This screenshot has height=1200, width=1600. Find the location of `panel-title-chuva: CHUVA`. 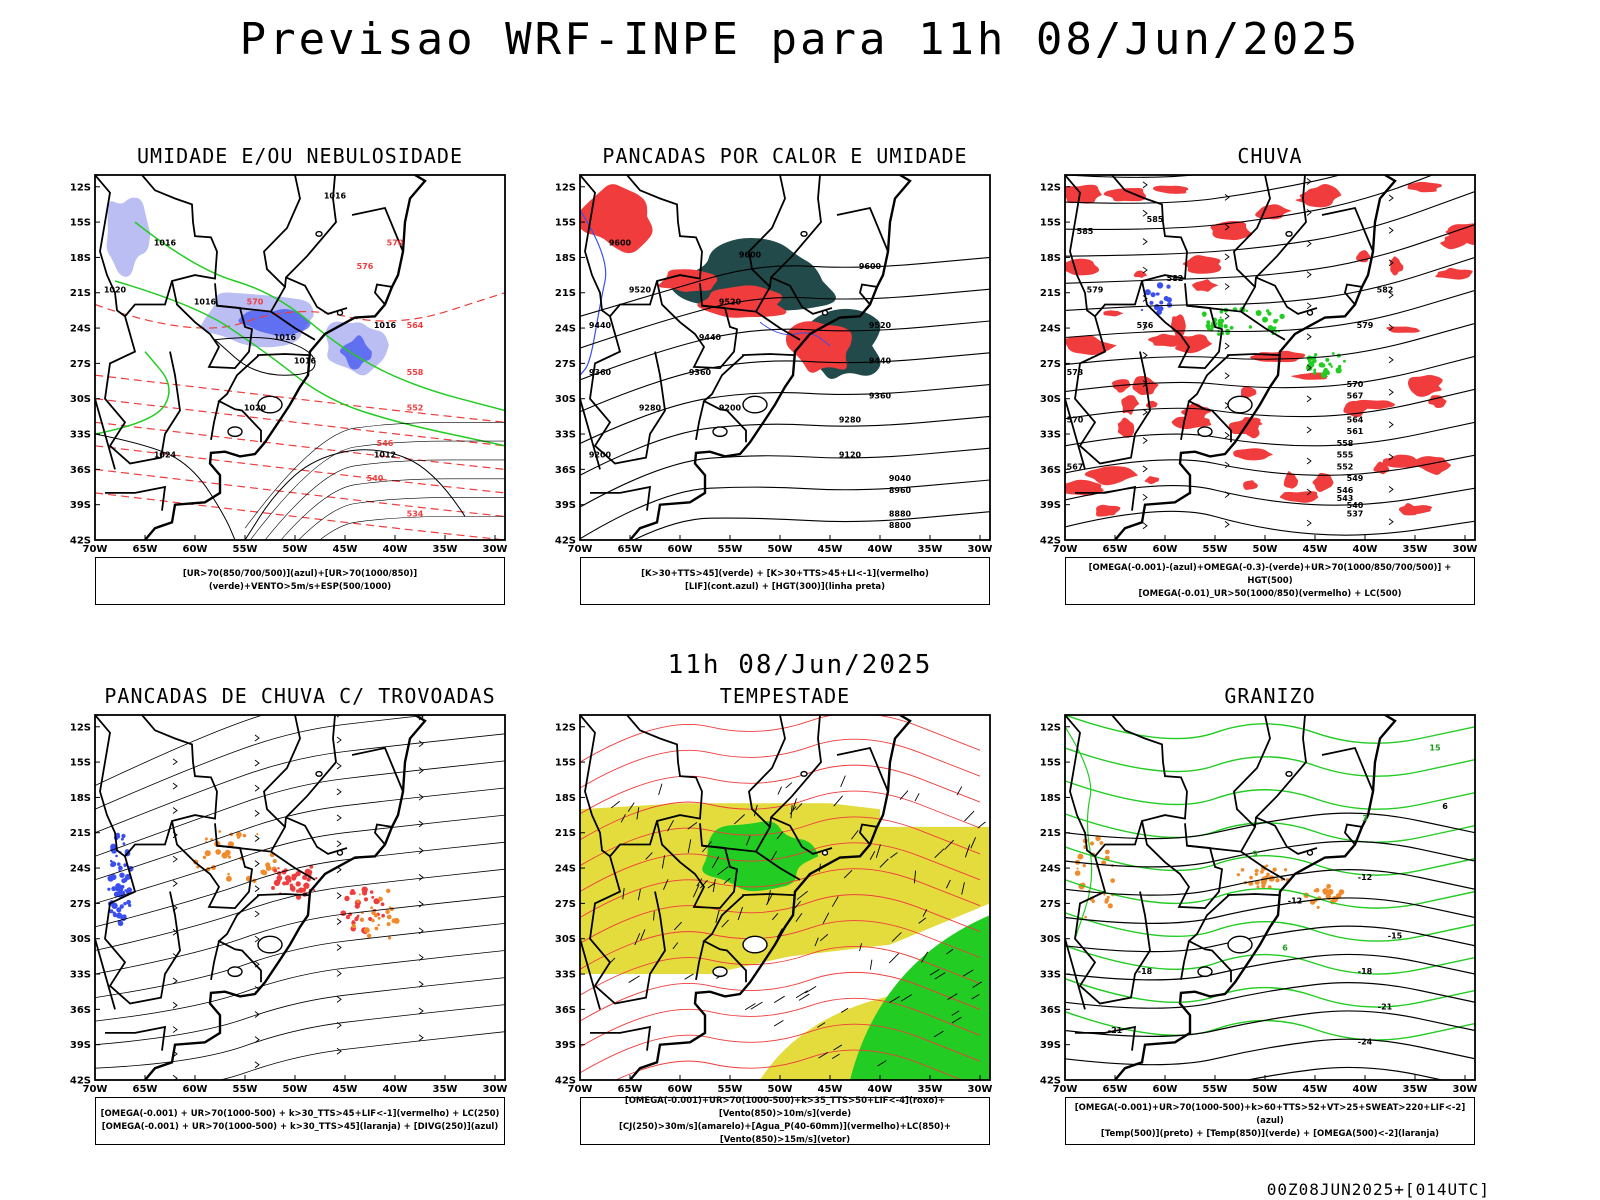

panel-title-chuva: CHUVA is located at coordinates (1270, 156).